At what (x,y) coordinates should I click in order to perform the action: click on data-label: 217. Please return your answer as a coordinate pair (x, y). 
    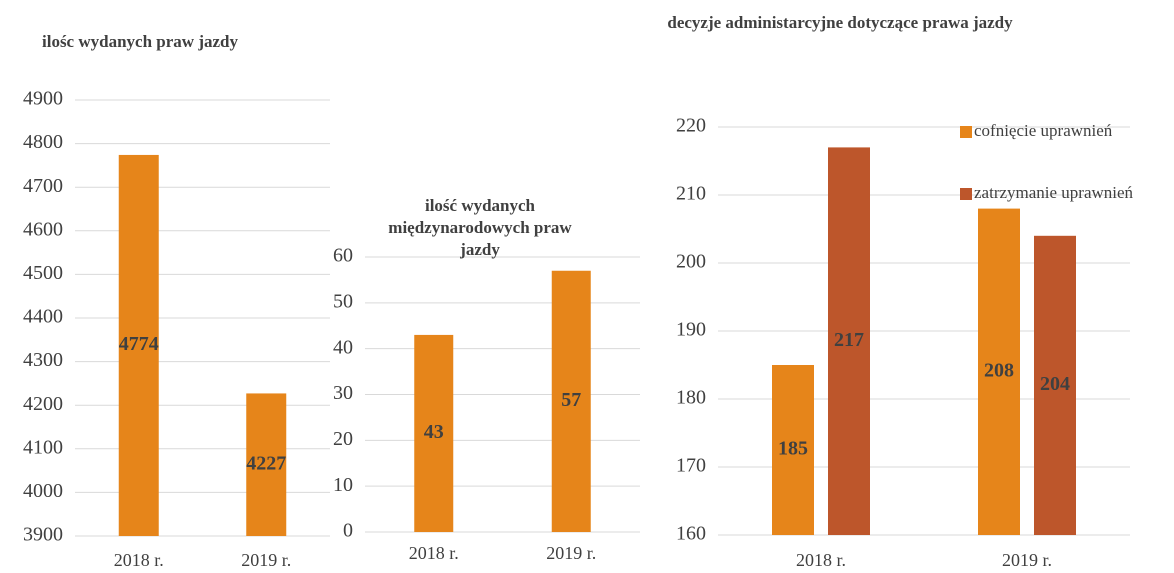
    Looking at the image, I should click on (849, 340).